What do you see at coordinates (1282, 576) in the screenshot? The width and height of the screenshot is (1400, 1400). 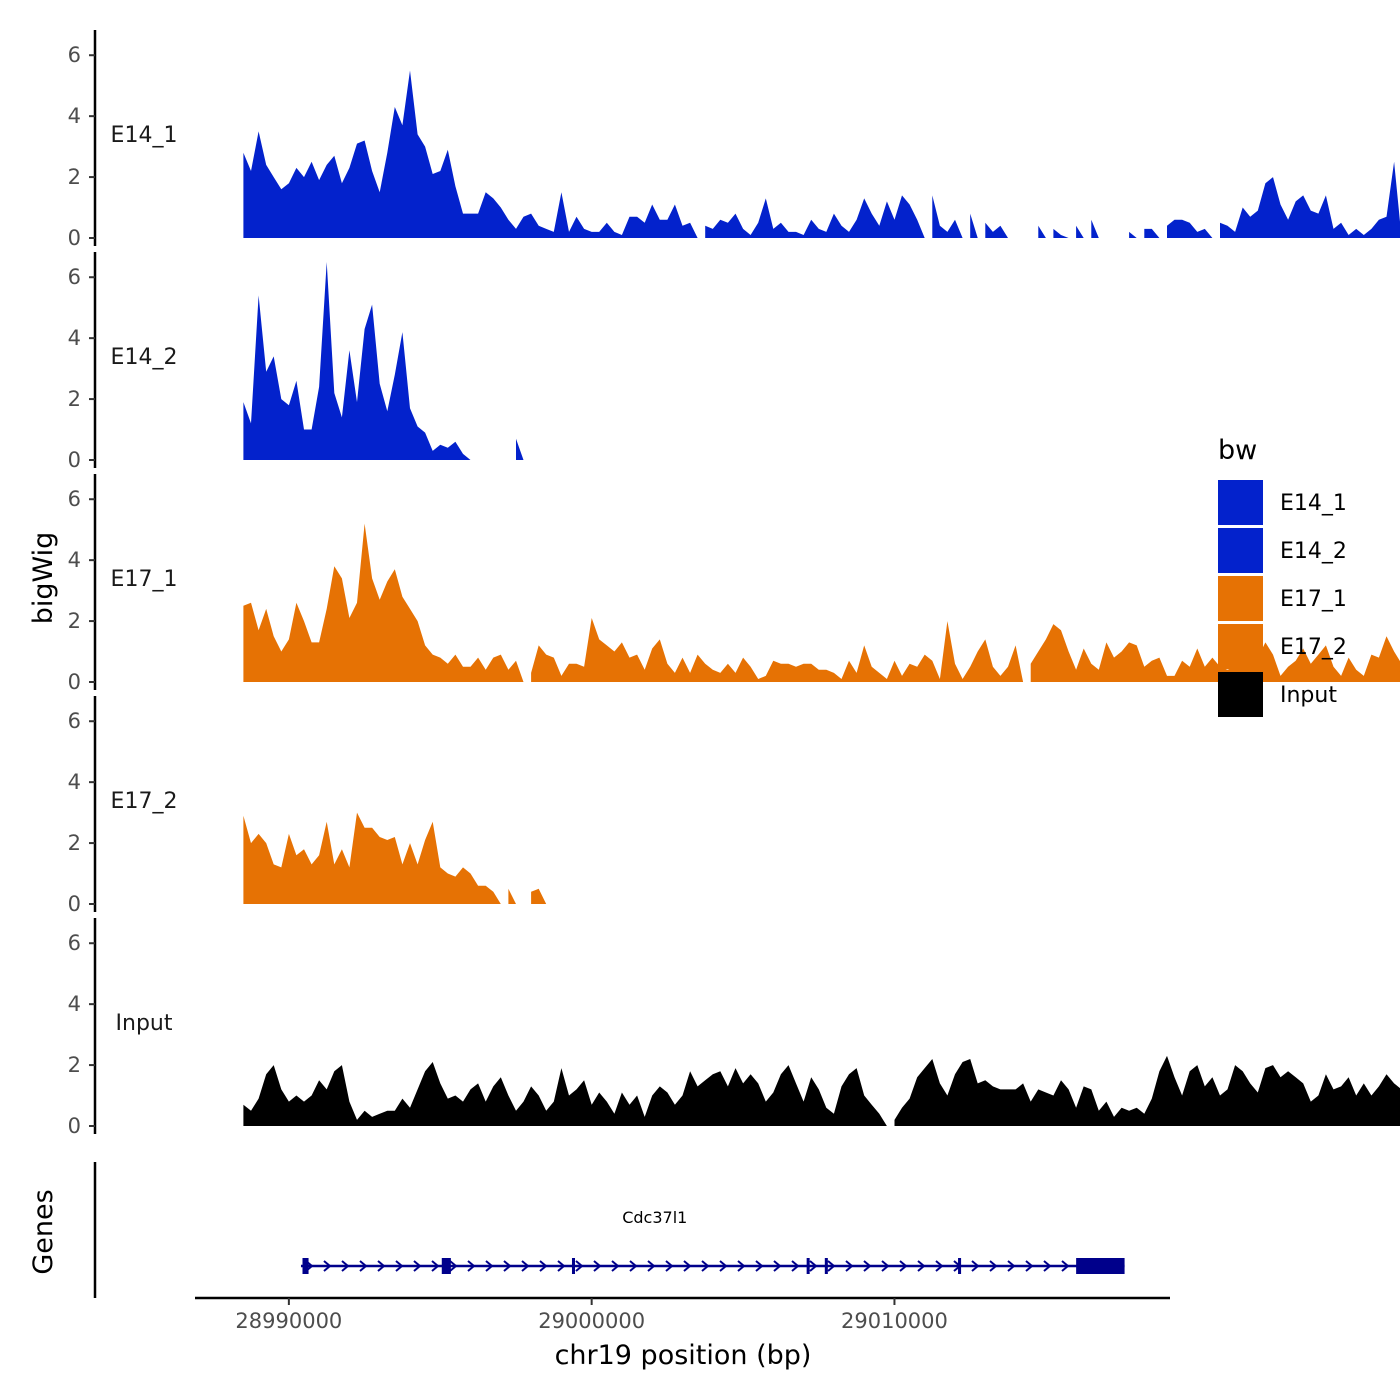 I see `legend: bw E14_1 E14_2 E17_1 E17_2 Input` at bounding box center [1282, 576].